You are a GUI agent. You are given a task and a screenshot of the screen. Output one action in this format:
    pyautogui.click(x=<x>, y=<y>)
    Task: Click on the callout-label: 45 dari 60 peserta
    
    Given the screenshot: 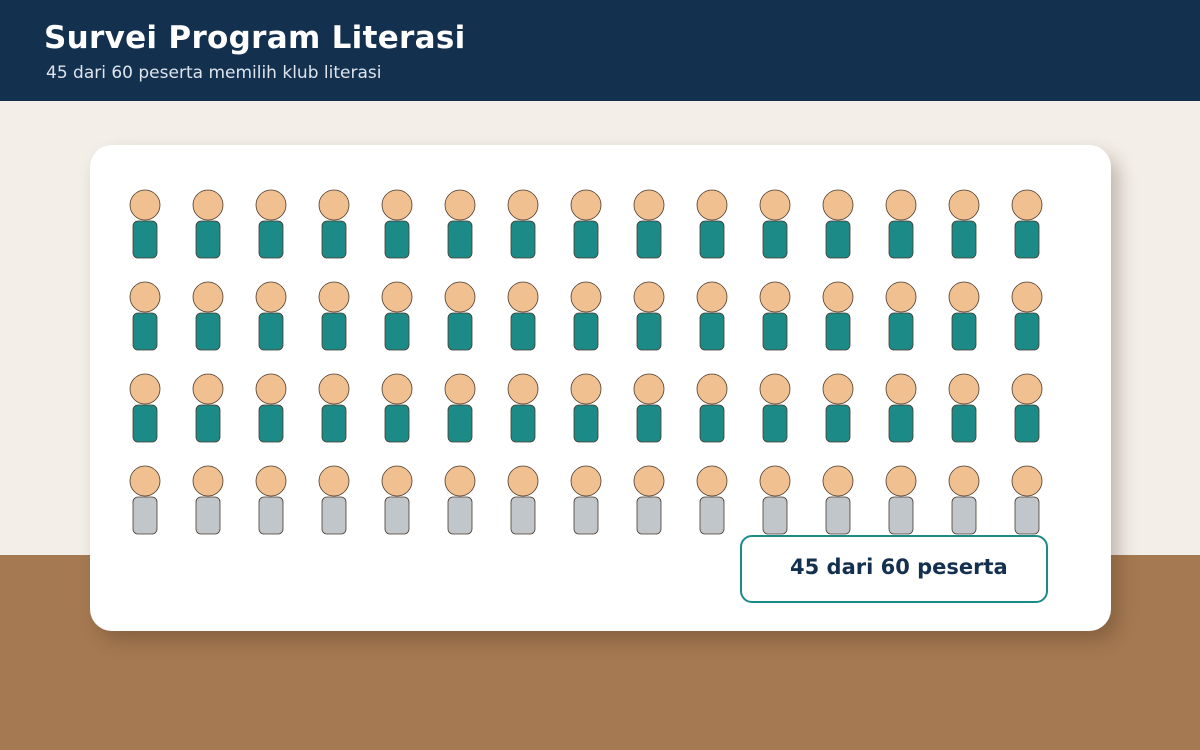 What is the action you would take?
    pyautogui.click(x=899, y=567)
    